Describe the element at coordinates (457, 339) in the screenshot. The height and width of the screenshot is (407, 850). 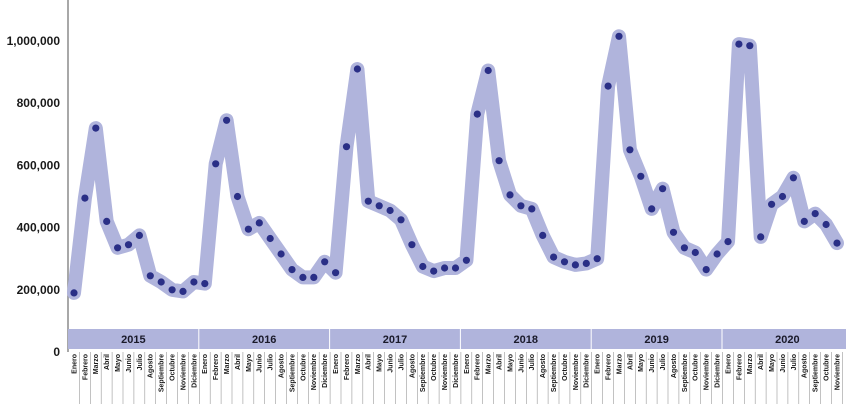
I see `year-bar` at that location.